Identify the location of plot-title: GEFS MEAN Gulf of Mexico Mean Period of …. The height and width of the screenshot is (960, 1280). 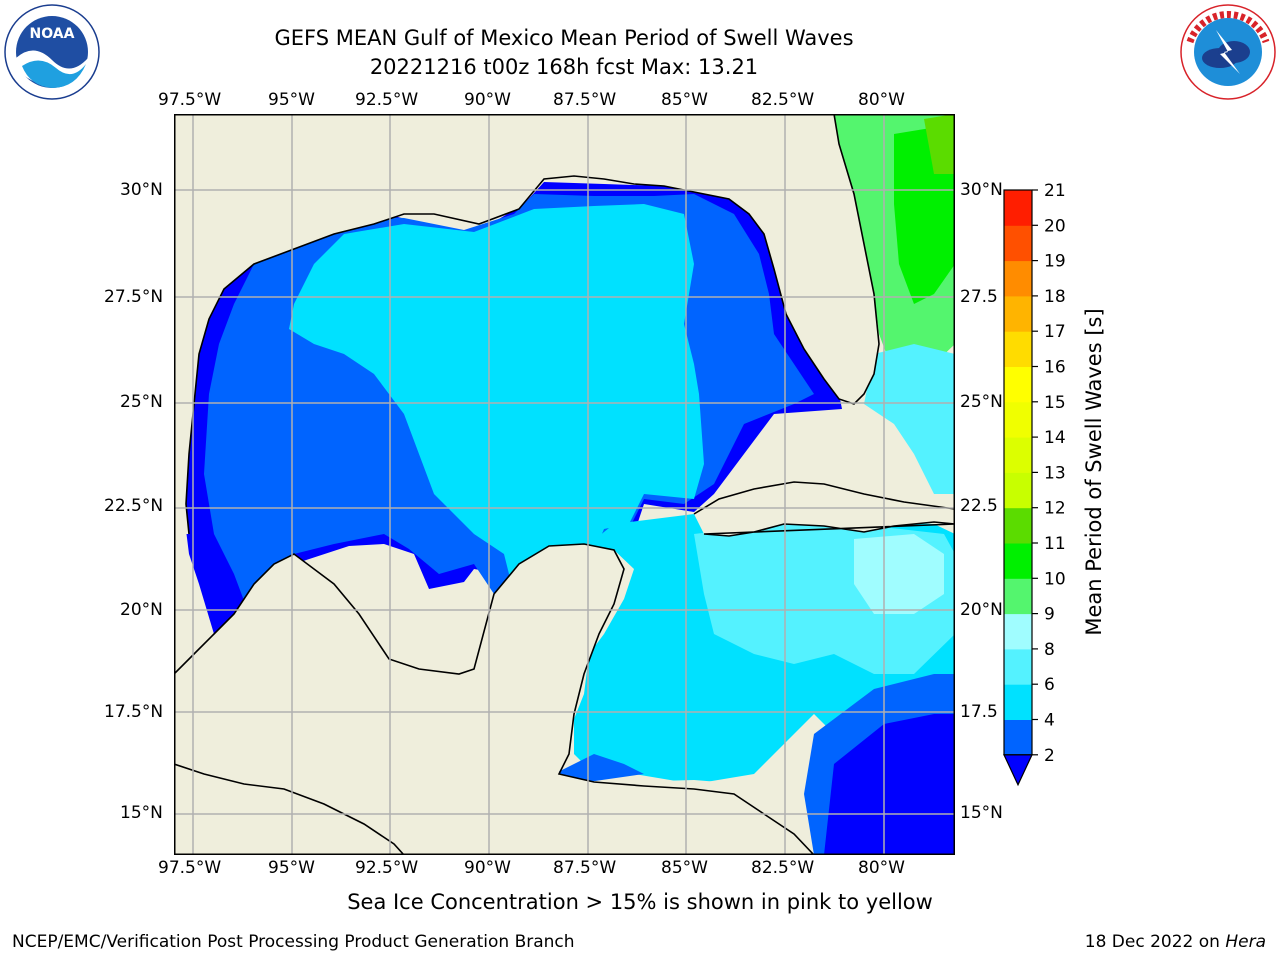
(564, 38).